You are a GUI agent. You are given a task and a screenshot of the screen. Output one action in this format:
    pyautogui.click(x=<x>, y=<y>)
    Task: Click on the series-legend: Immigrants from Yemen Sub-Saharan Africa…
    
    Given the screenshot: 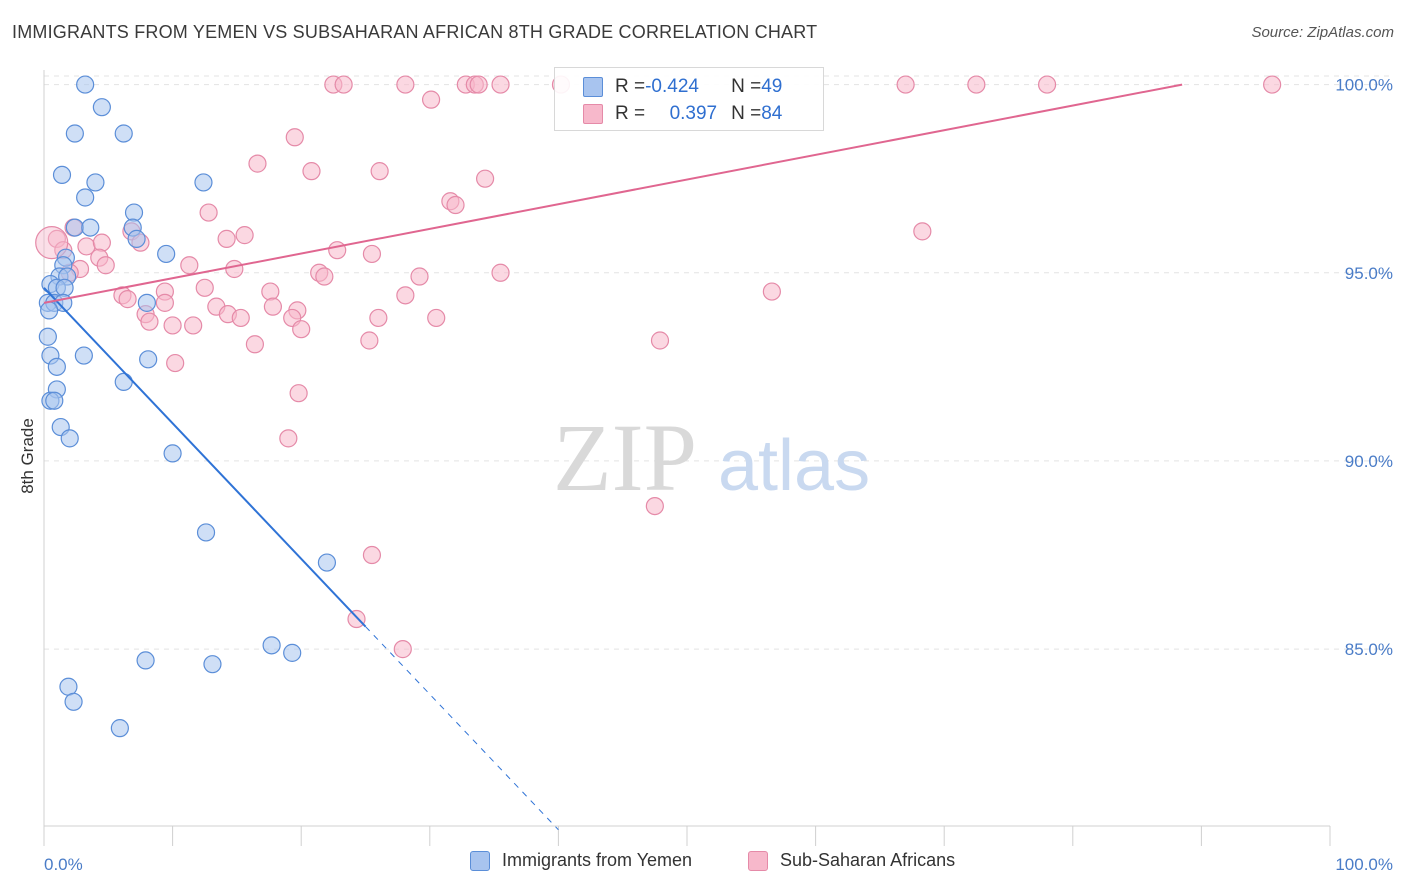 What is the action you would take?
    pyautogui.click(x=703, y=864)
    